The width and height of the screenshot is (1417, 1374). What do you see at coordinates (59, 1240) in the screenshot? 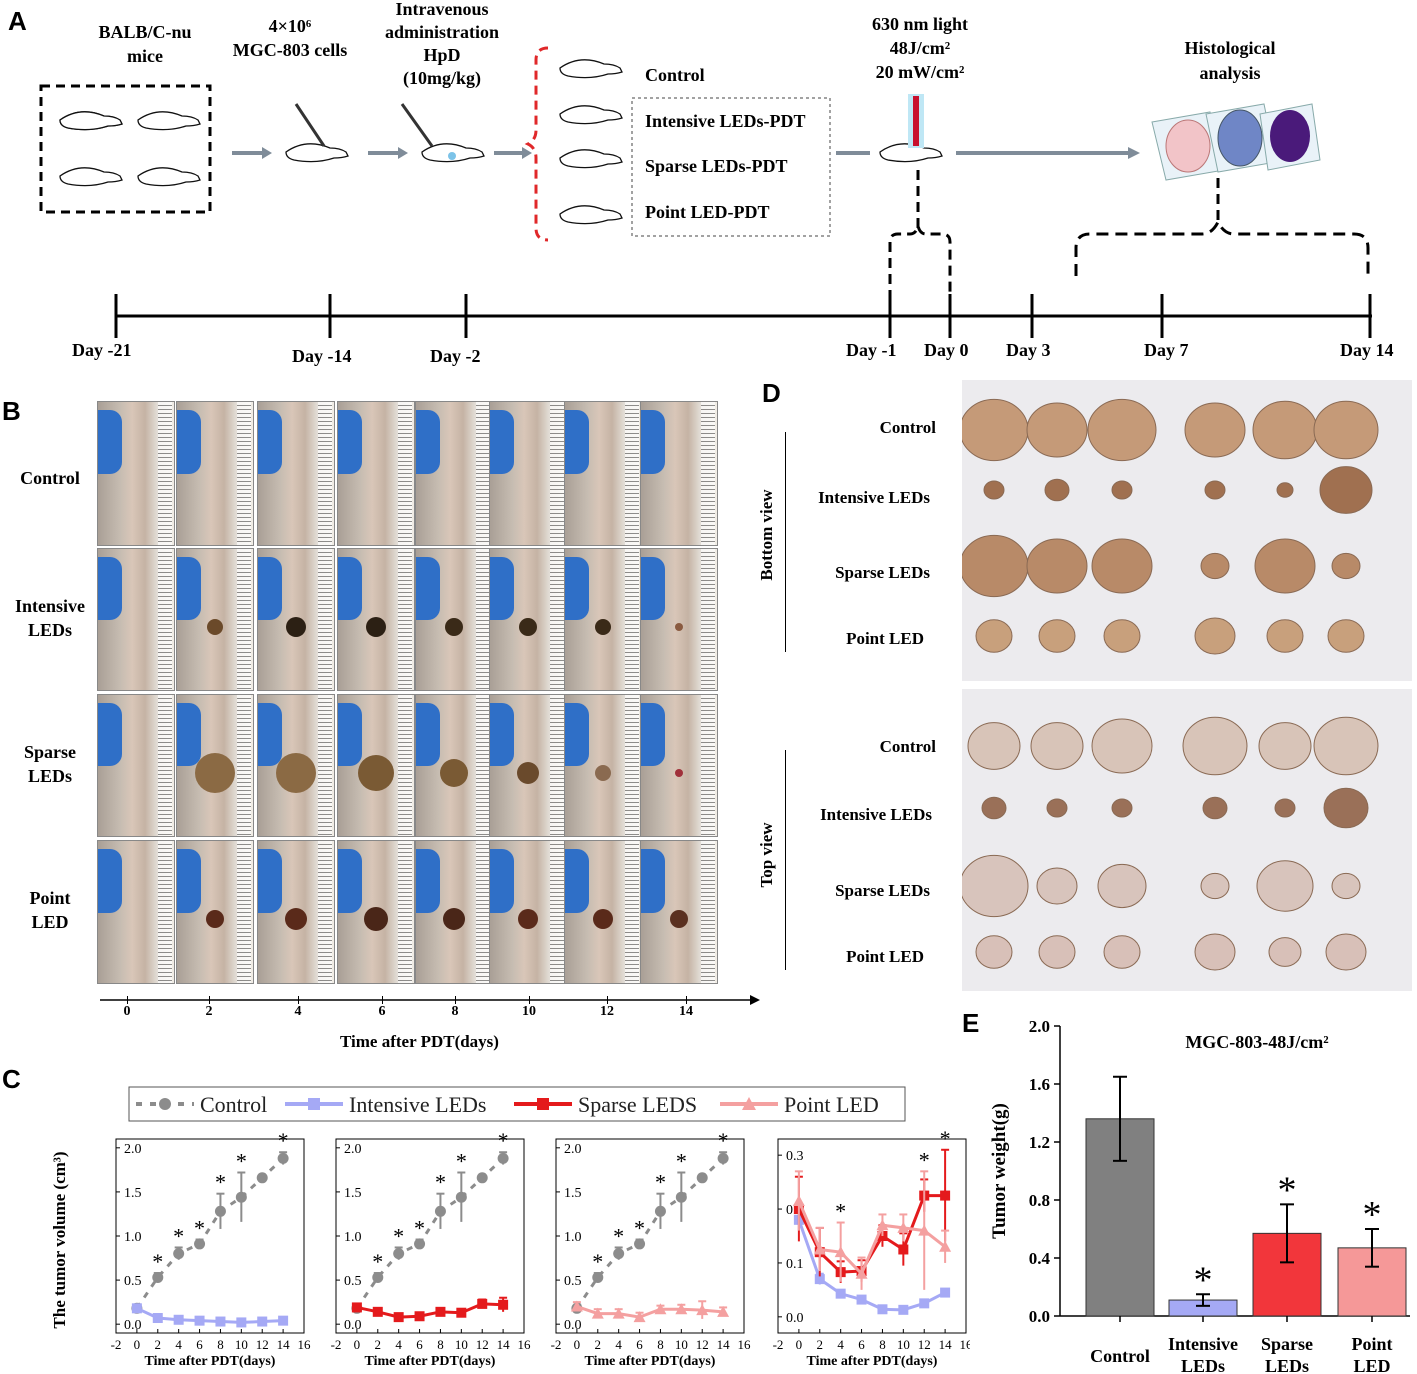
I see `c-ylabel: The tumor volume (cm³)` at bounding box center [59, 1240].